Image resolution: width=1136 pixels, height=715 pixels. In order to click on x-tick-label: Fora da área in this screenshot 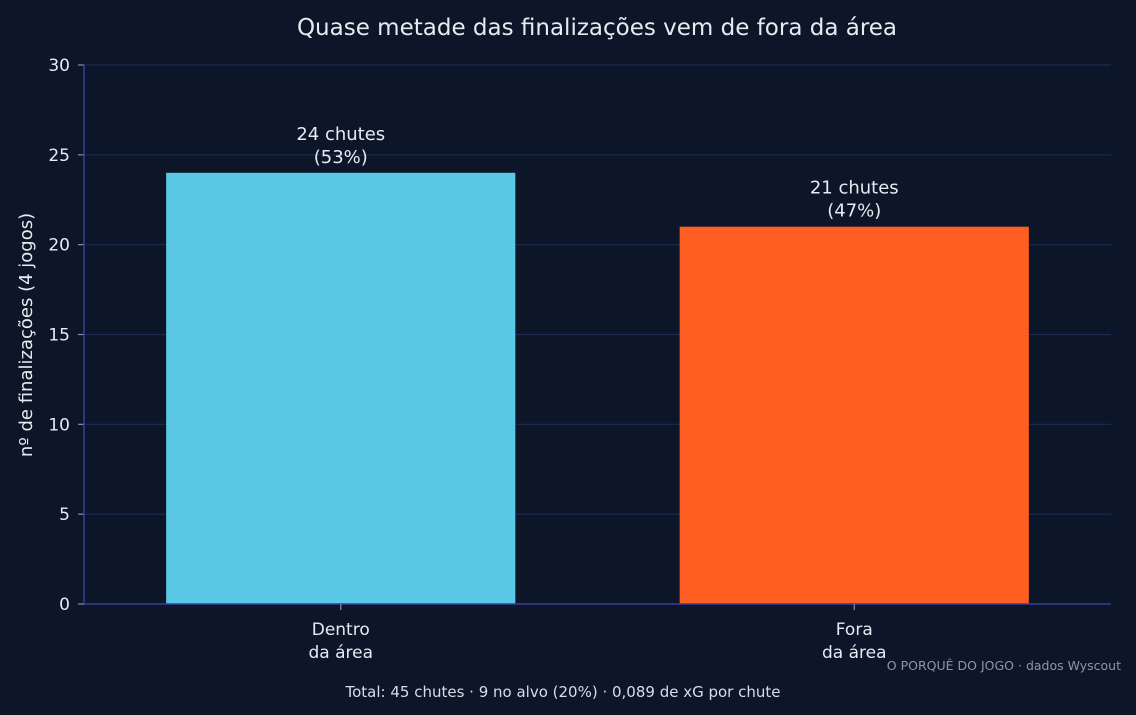, I will do `click(854, 641)`.